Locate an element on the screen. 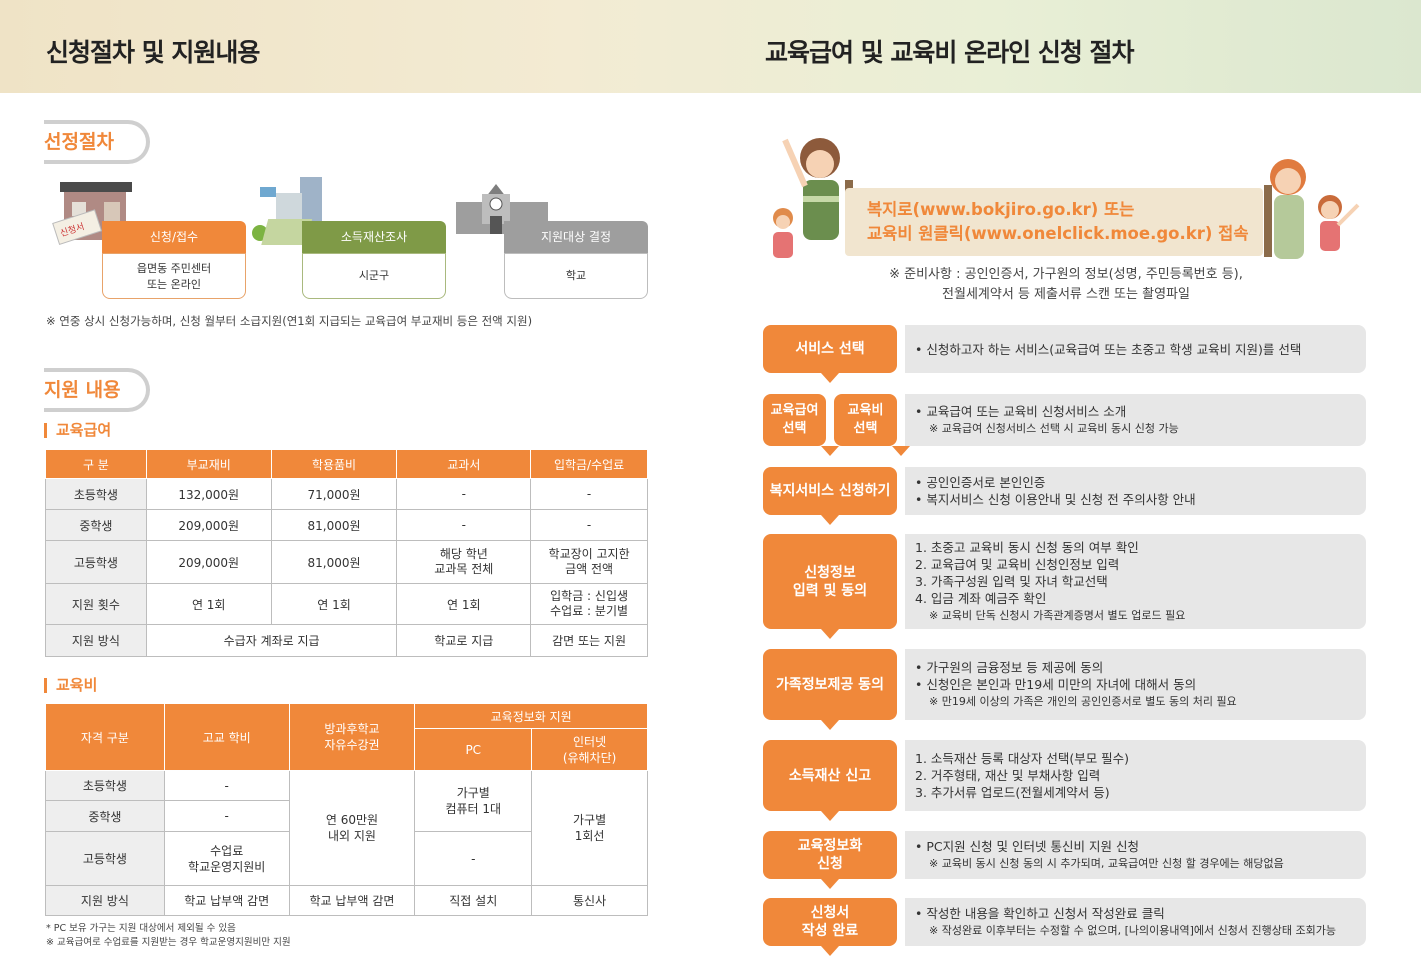  section-selection-process: 선정절차 is located at coordinates (97, 142).